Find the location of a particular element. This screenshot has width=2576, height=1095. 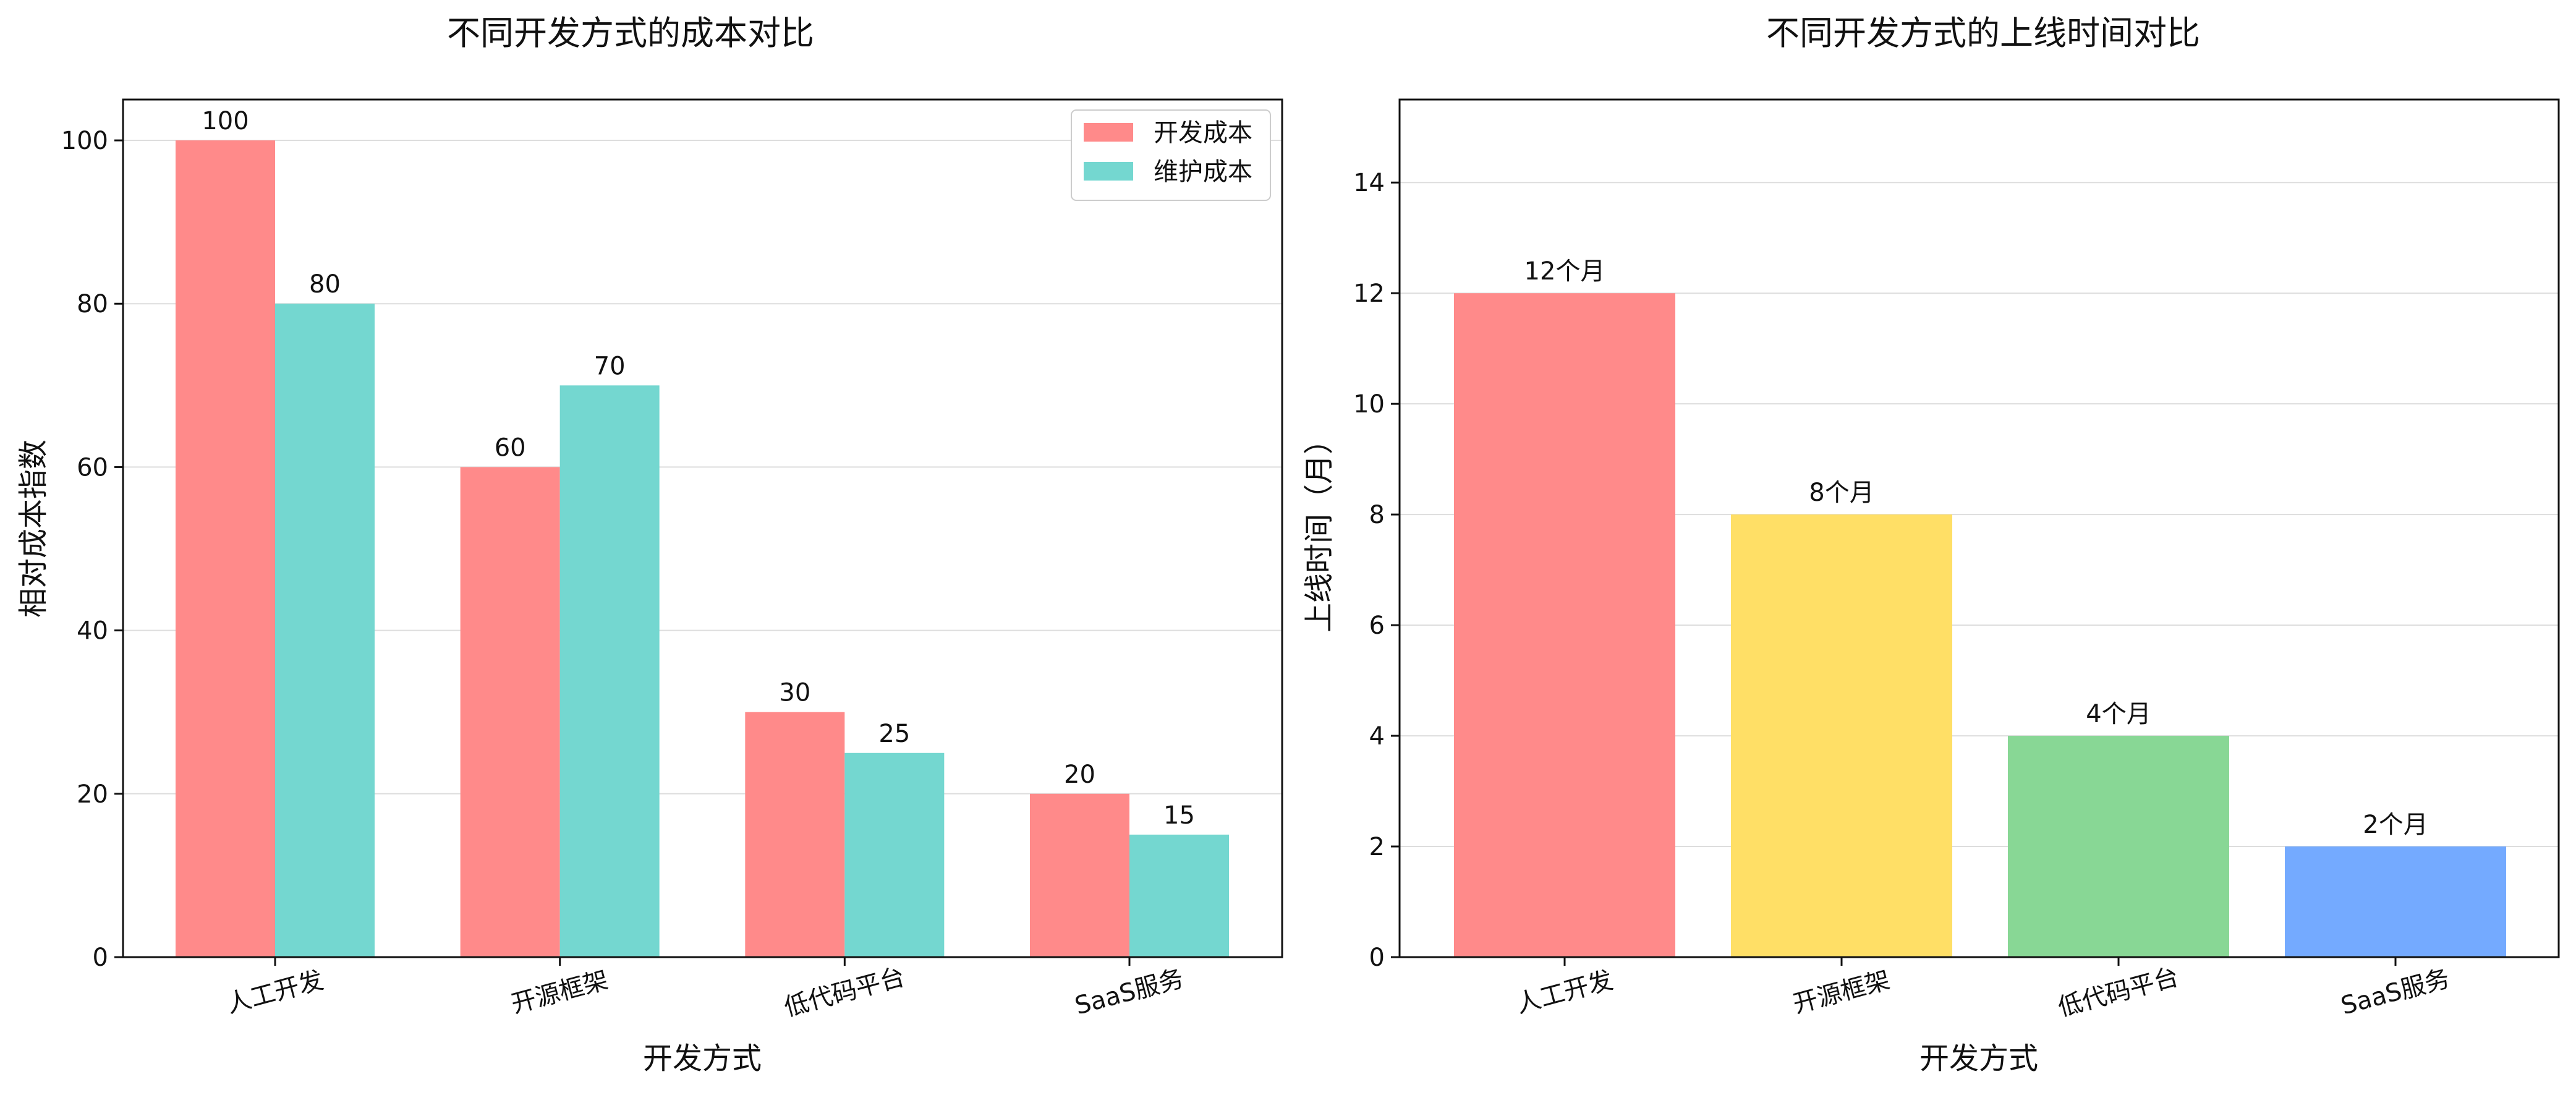

legend-label-maint-cost: 维护成本 is located at coordinates (1203, 172).